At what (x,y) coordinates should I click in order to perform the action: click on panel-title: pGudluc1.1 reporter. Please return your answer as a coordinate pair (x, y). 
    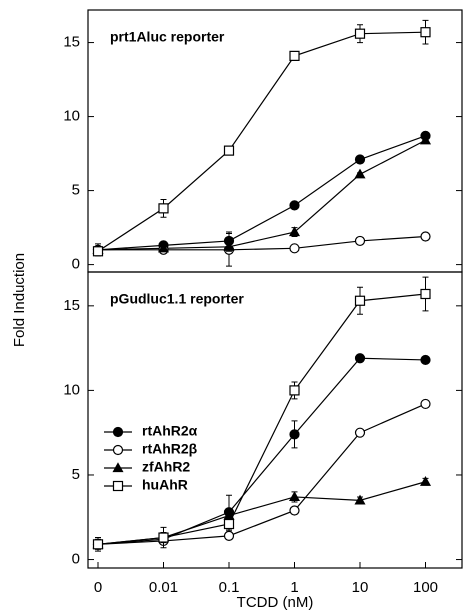
    Looking at the image, I should click on (177, 299).